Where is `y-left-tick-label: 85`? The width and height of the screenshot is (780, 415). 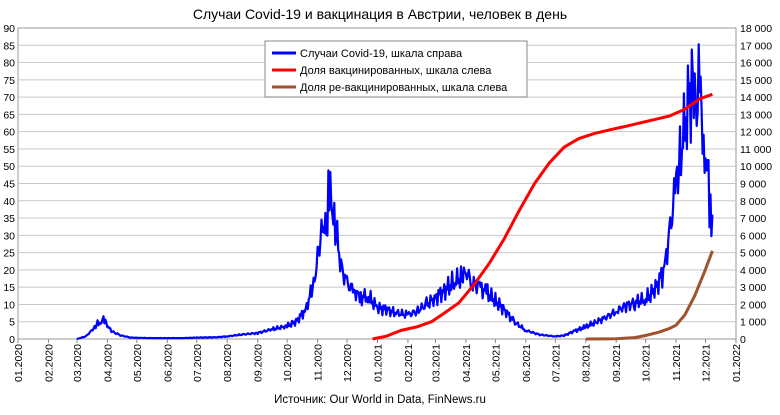 y-left-tick-label: 85 is located at coordinates (9, 46).